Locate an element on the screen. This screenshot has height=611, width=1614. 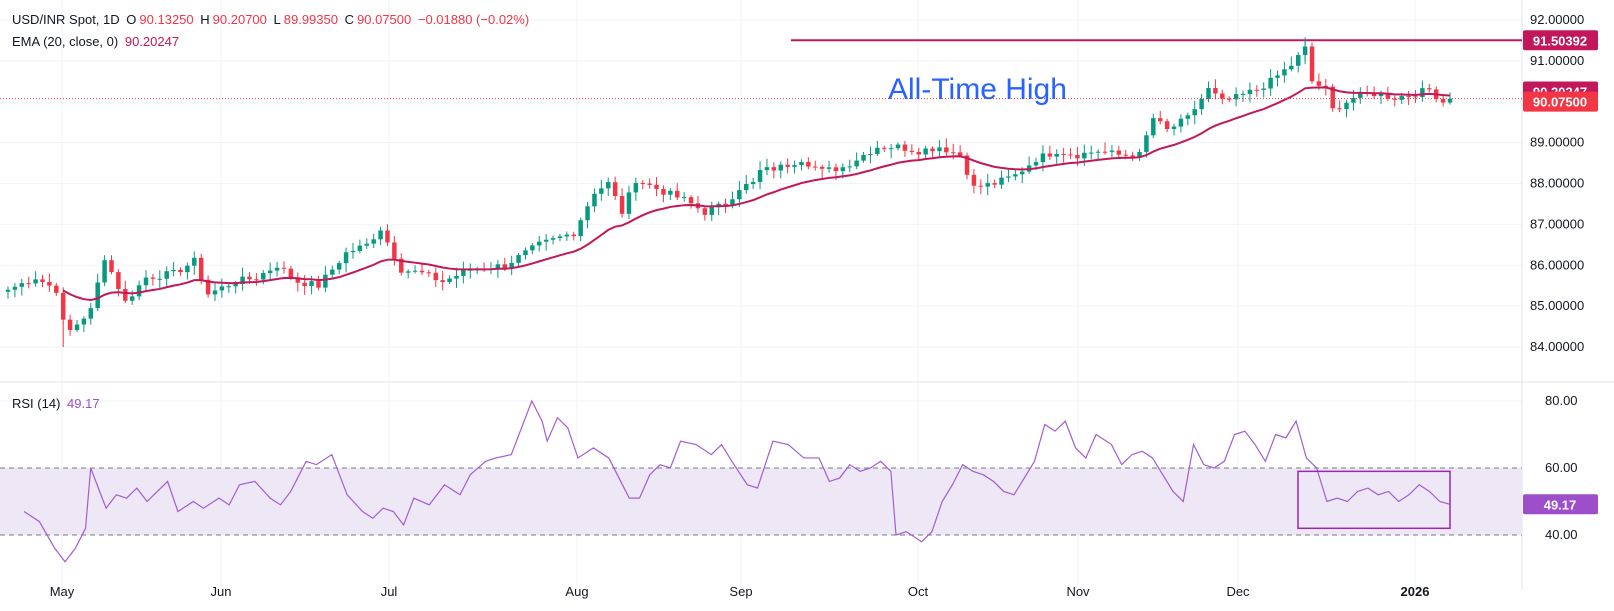
ema-label: EMA (20, close, 0) is located at coordinates (65, 41).